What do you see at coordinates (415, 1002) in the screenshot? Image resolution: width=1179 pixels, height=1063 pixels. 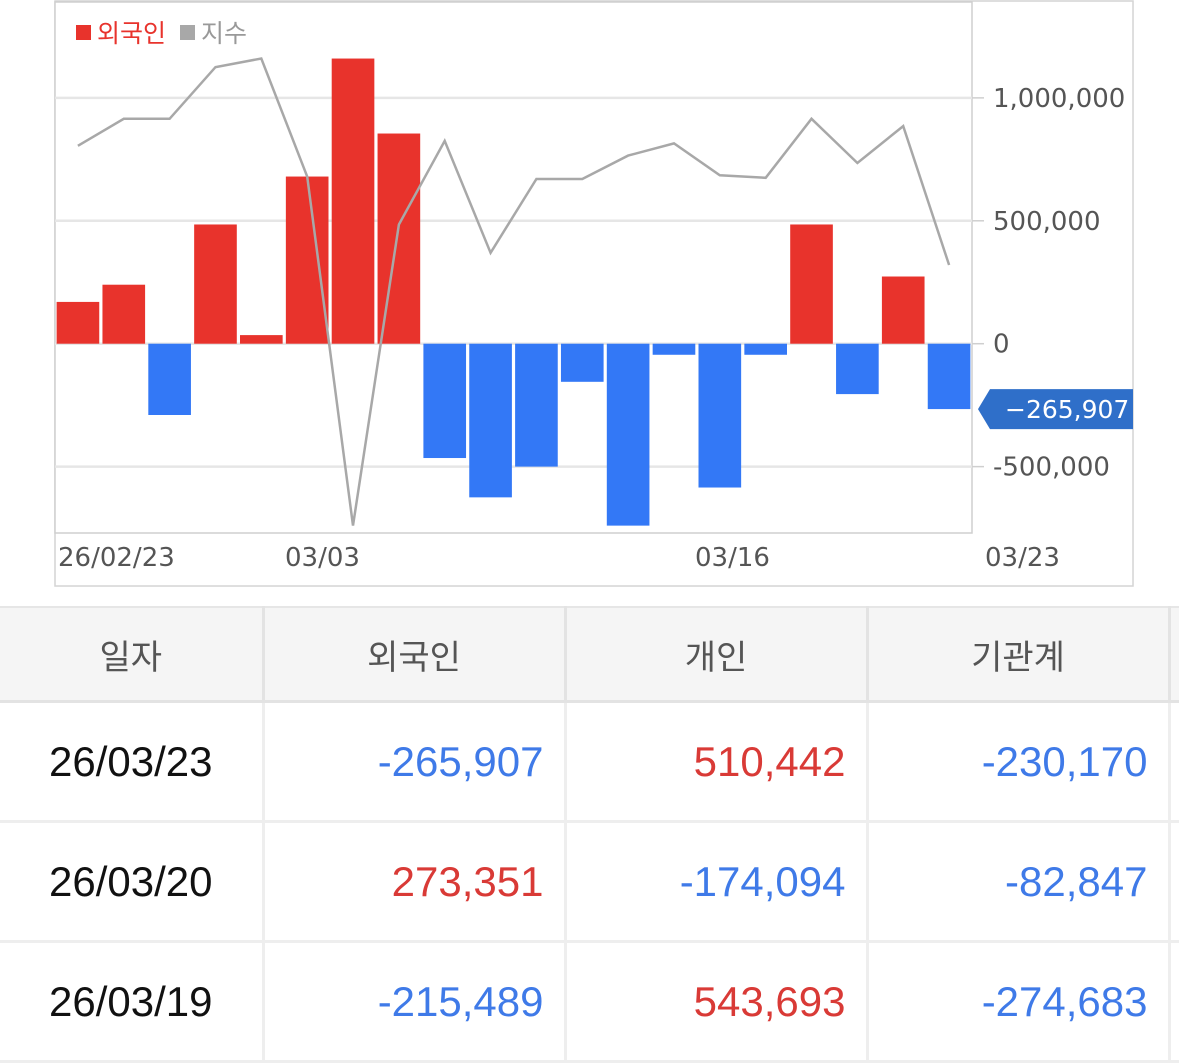 I see `cell-foreign: -215,489` at bounding box center [415, 1002].